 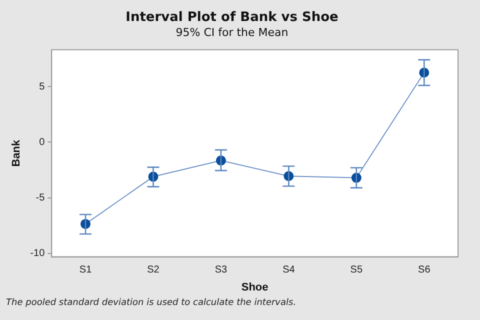 I want to click on y-axis-title: Bank, so click(x=16, y=152).